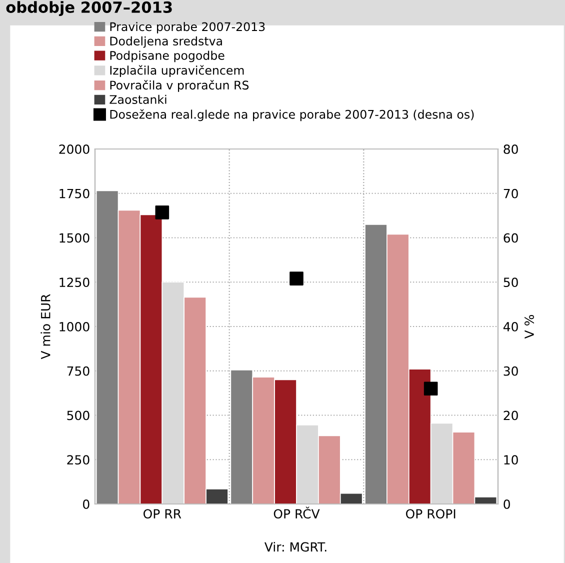 This screenshot has height=563, width=565. Describe the element at coordinates (75, 327) in the screenshot. I see `y-tick-label: 1000` at that location.